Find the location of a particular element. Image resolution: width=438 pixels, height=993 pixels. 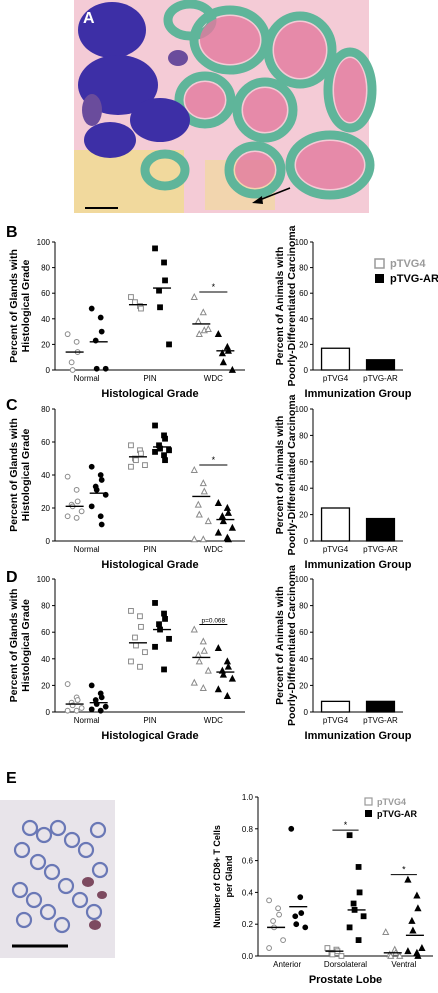

y-axis-label: Number of CD8+ T Cells is located at coordinates (217, 876).